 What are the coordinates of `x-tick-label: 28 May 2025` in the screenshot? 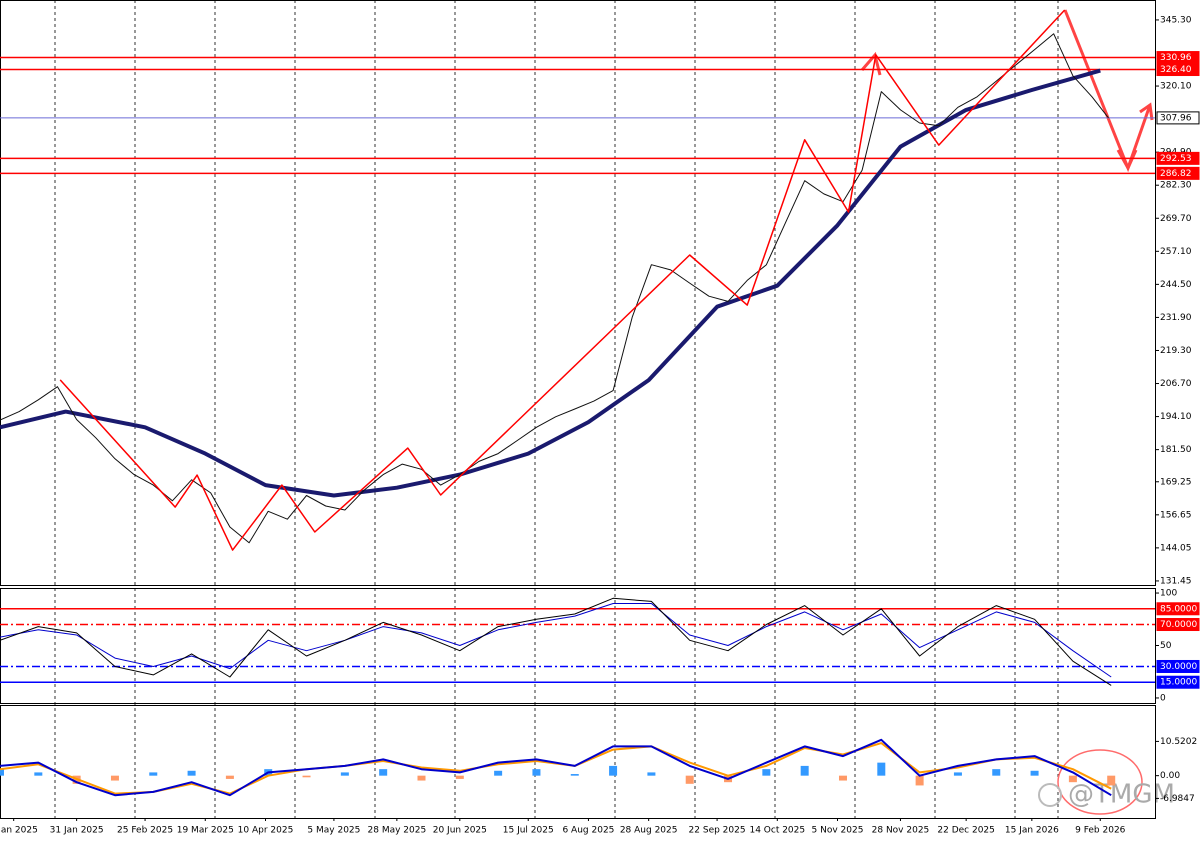 It's located at (397, 831).